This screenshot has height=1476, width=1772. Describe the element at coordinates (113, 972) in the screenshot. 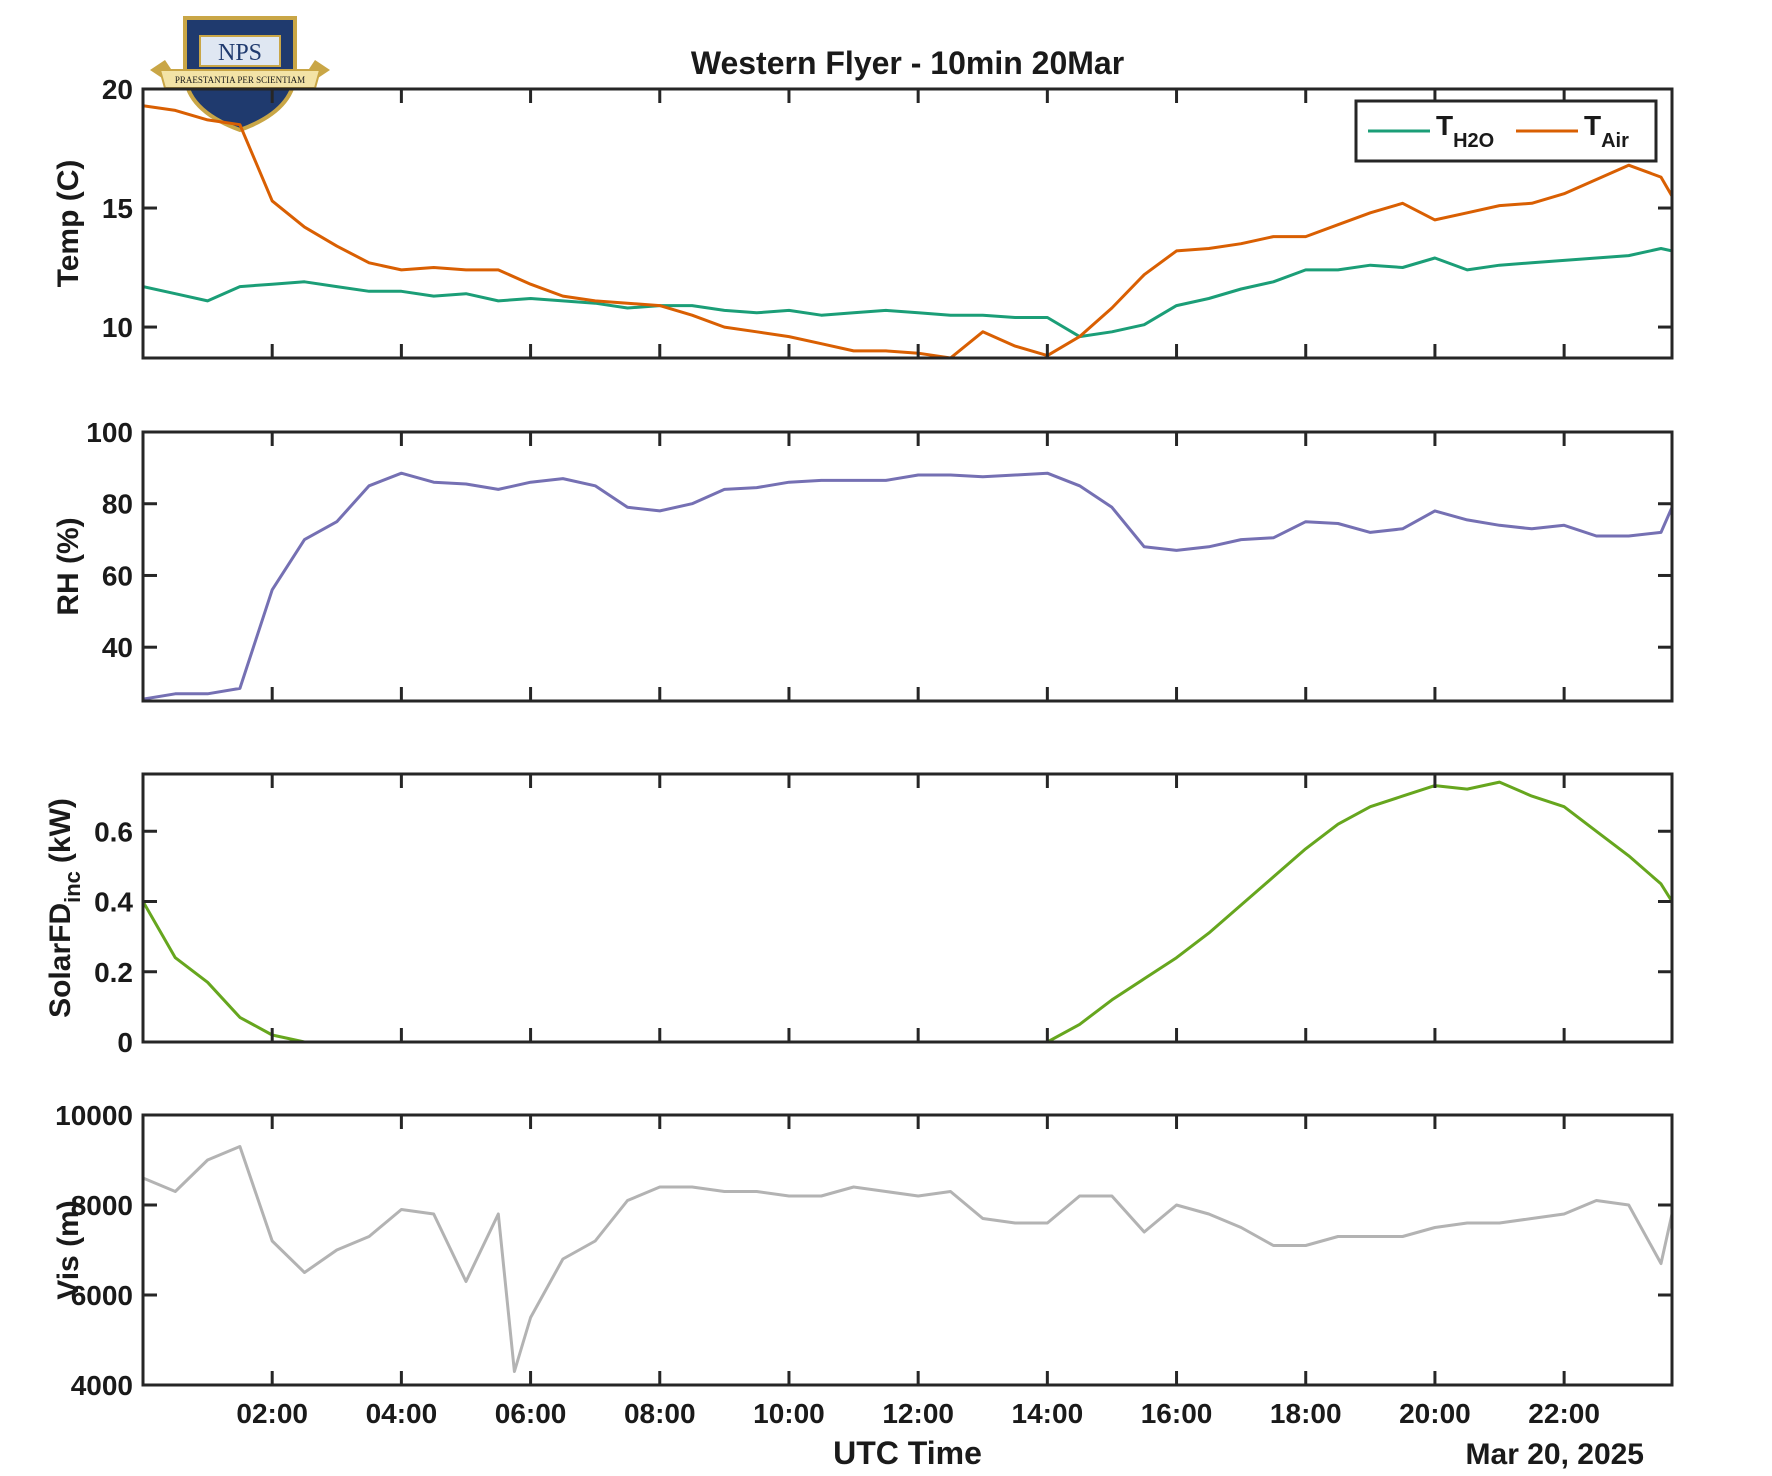

I see `y-tick-label: 0.2` at that location.